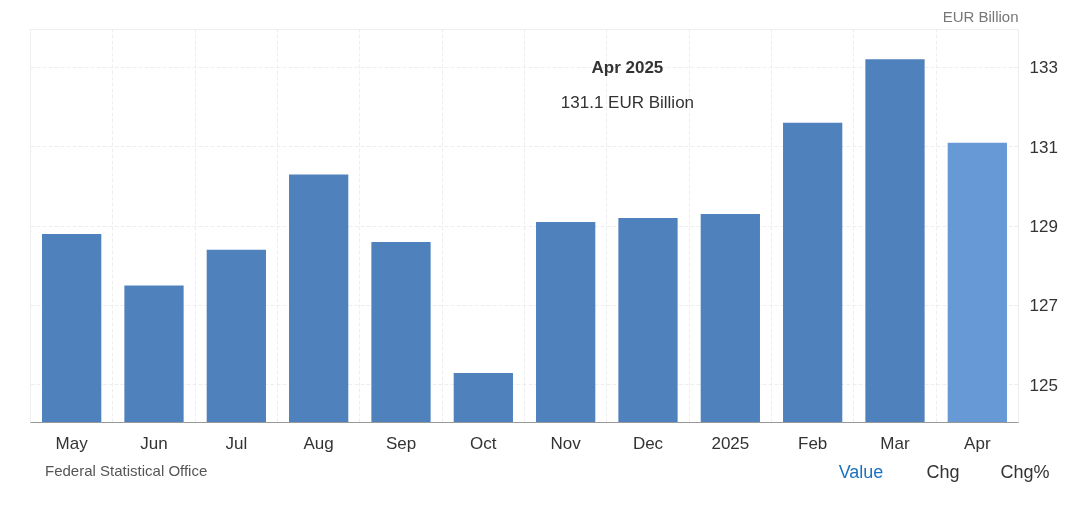 Image resolution: width=1076 pixels, height=523 pixels. What do you see at coordinates (980, 16) in the screenshot?
I see `y-axis-title: EUR Billion` at bounding box center [980, 16].